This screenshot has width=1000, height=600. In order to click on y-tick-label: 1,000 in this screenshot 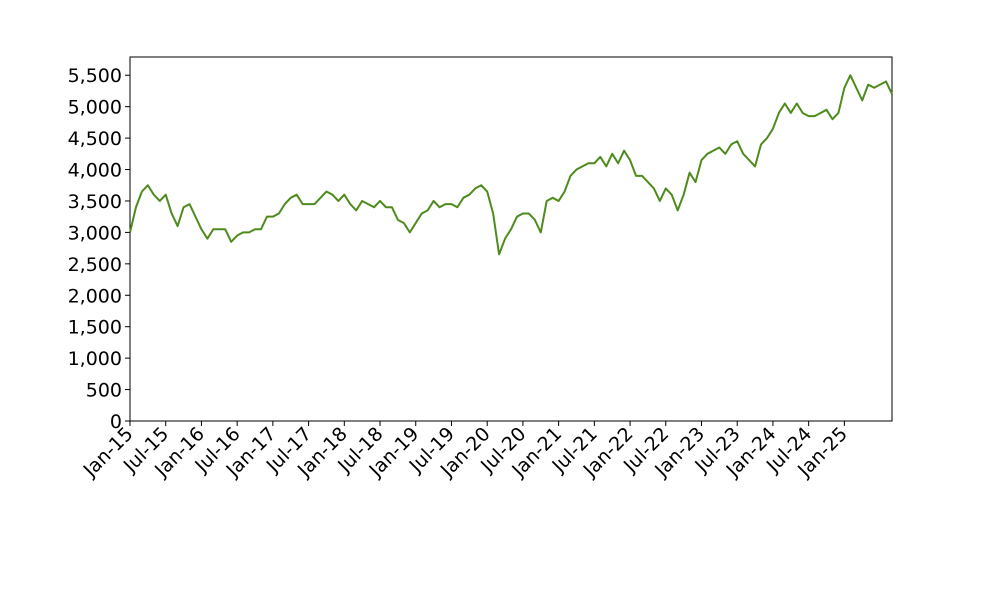, I will do `click(95, 359)`.